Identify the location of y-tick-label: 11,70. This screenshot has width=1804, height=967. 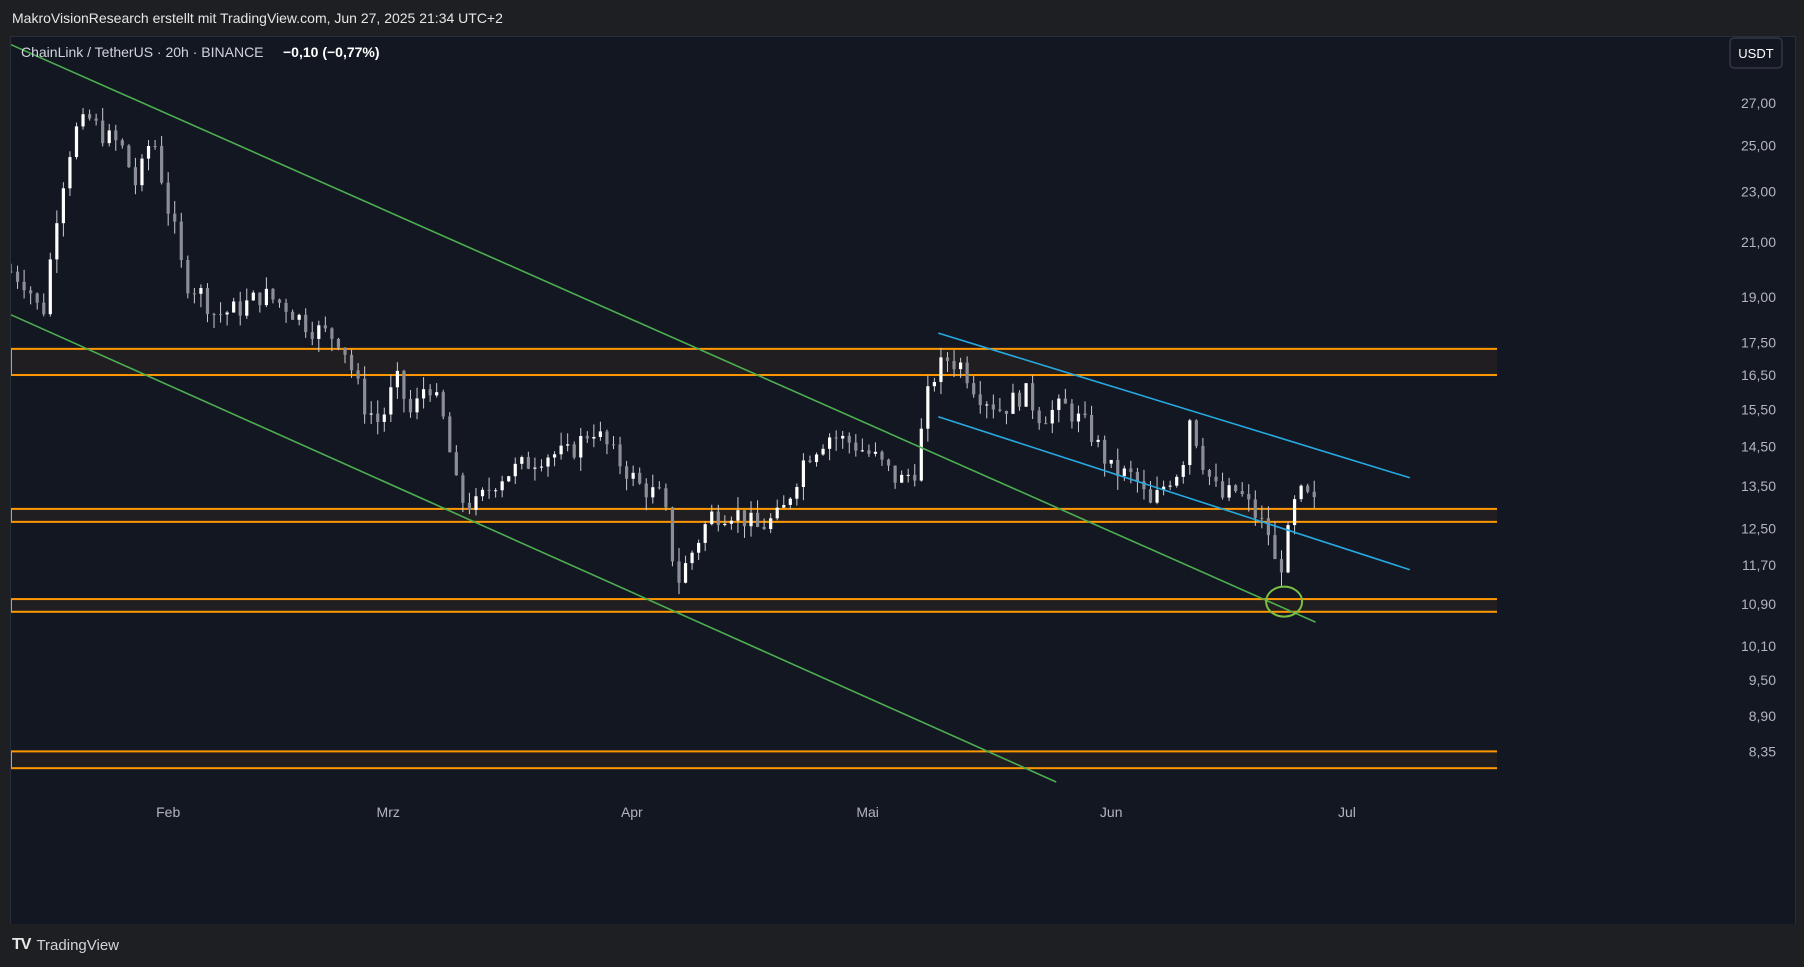
(1759, 565).